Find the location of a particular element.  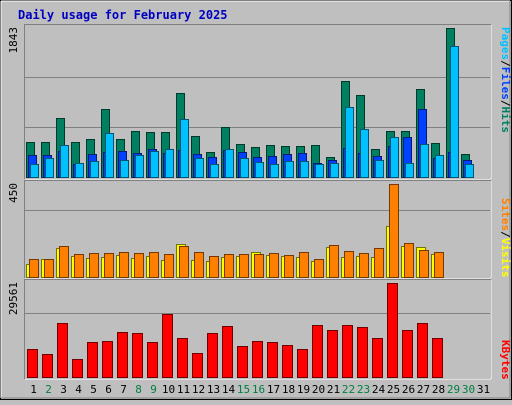

x-day-label: 11 is located at coordinates (183, 389).